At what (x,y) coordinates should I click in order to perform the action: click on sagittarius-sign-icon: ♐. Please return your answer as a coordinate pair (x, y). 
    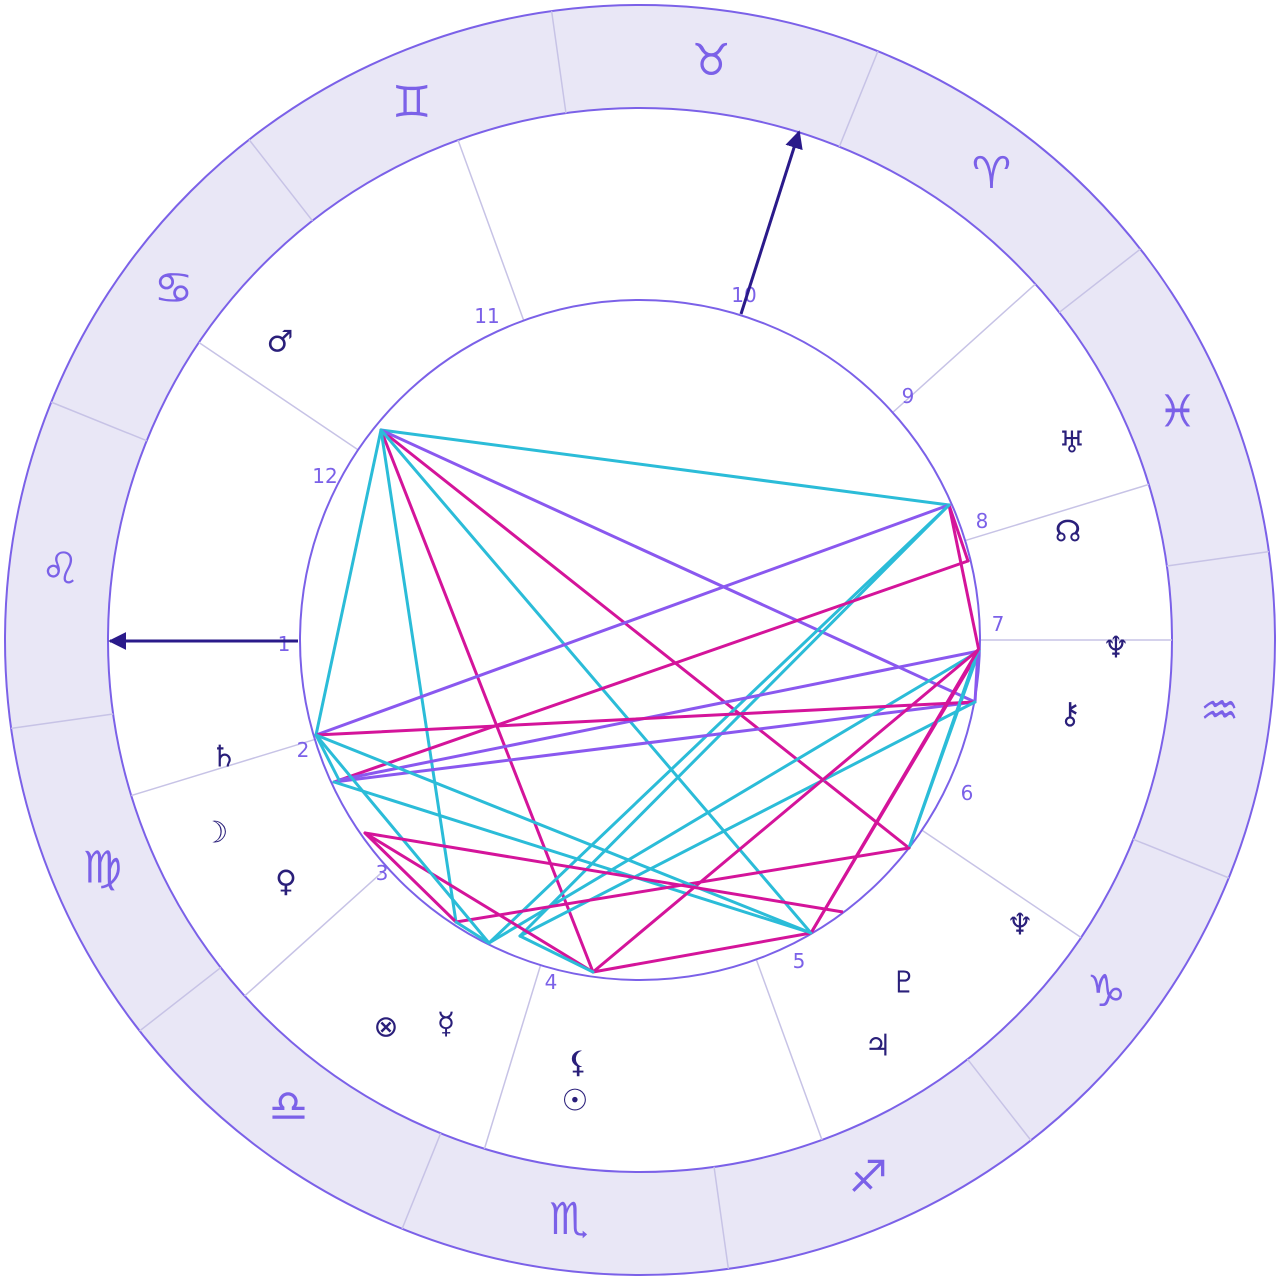
    Looking at the image, I should click on (867, 1177).